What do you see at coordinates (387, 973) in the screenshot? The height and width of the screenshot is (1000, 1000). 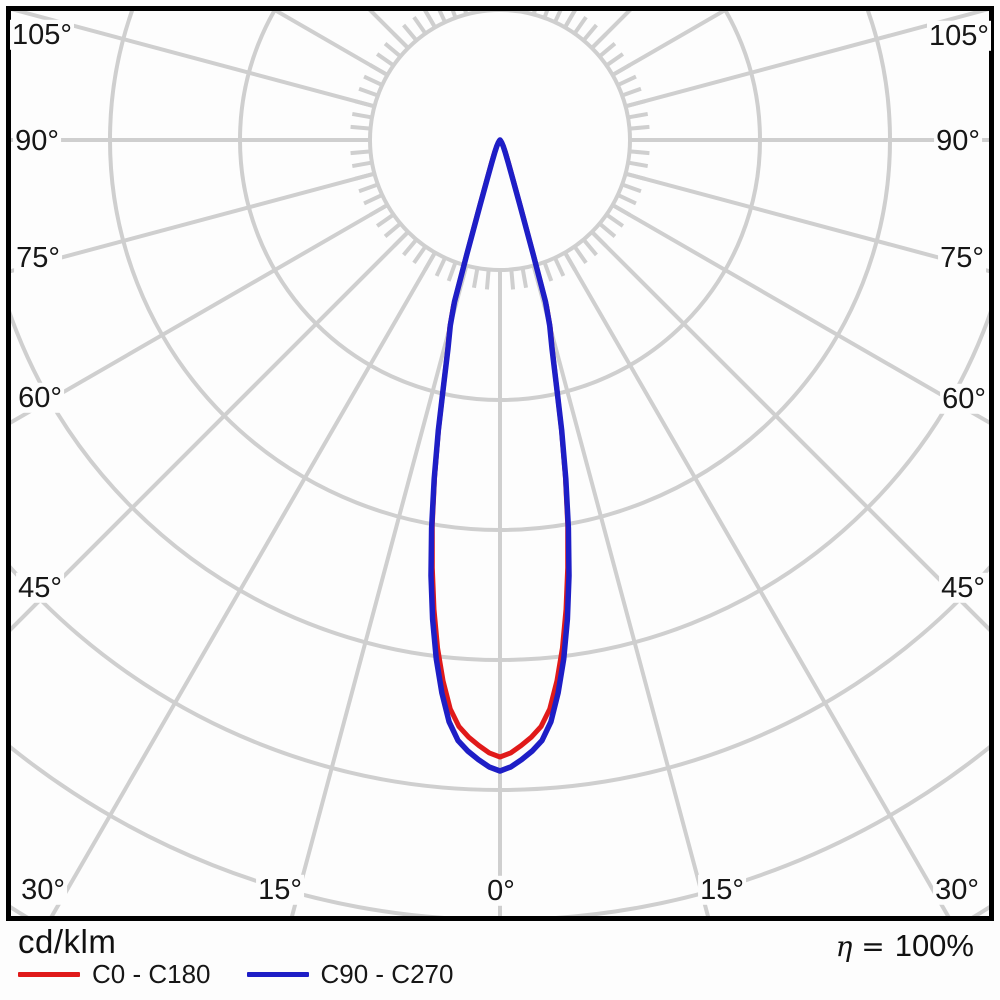 I see `legend-label-c90-c270: C90 - C270` at bounding box center [387, 973].